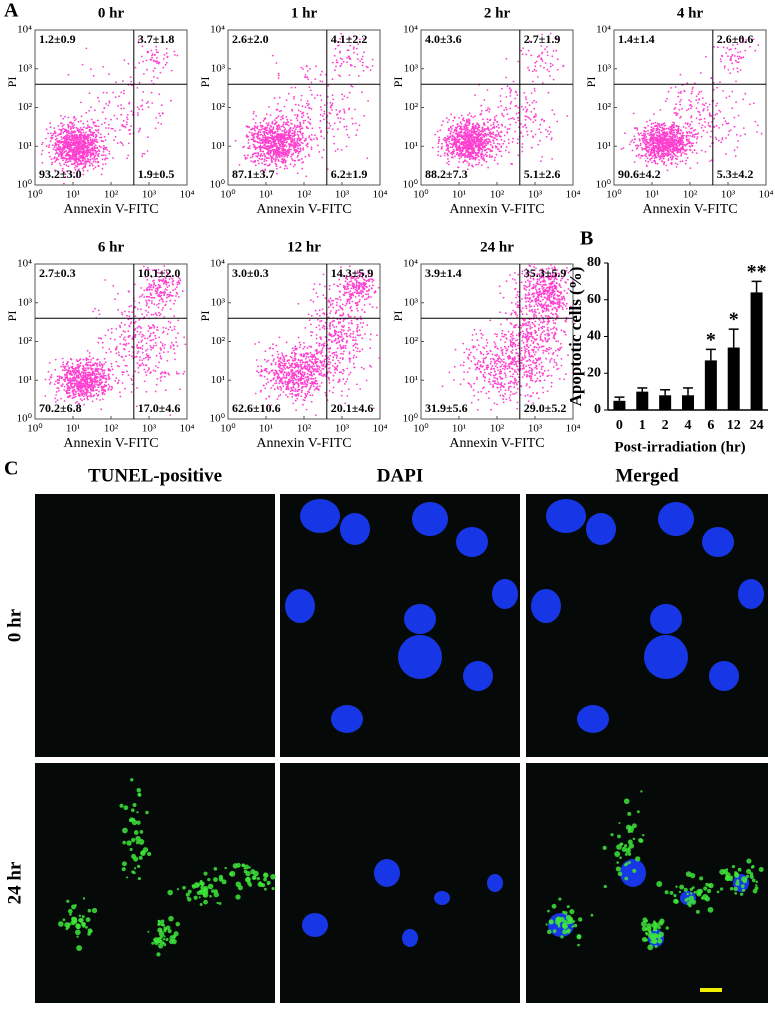 This screenshot has height=1009, width=775. What do you see at coordinates (25, 146) in the screenshot?
I see `y-tick-label: 10¹` at bounding box center [25, 146].